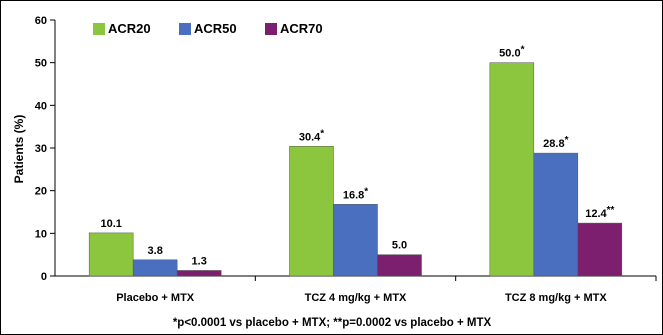 Image resolution: width=663 pixels, height=335 pixels. Describe the element at coordinates (311, 135) in the screenshot. I see `data-label: 30.4*` at that location.